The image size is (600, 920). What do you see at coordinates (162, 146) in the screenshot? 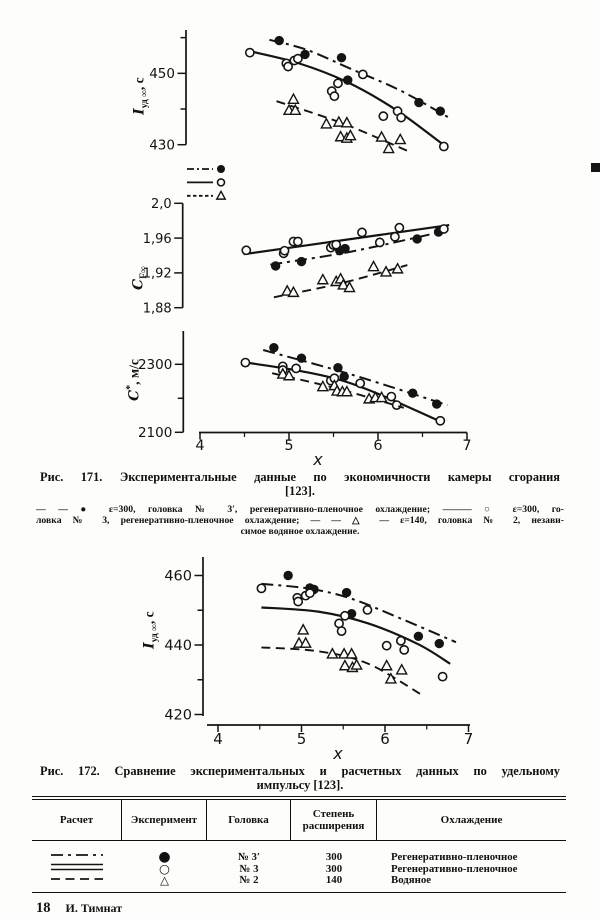
I see `y-tick-label: 430` at bounding box center [162, 146].